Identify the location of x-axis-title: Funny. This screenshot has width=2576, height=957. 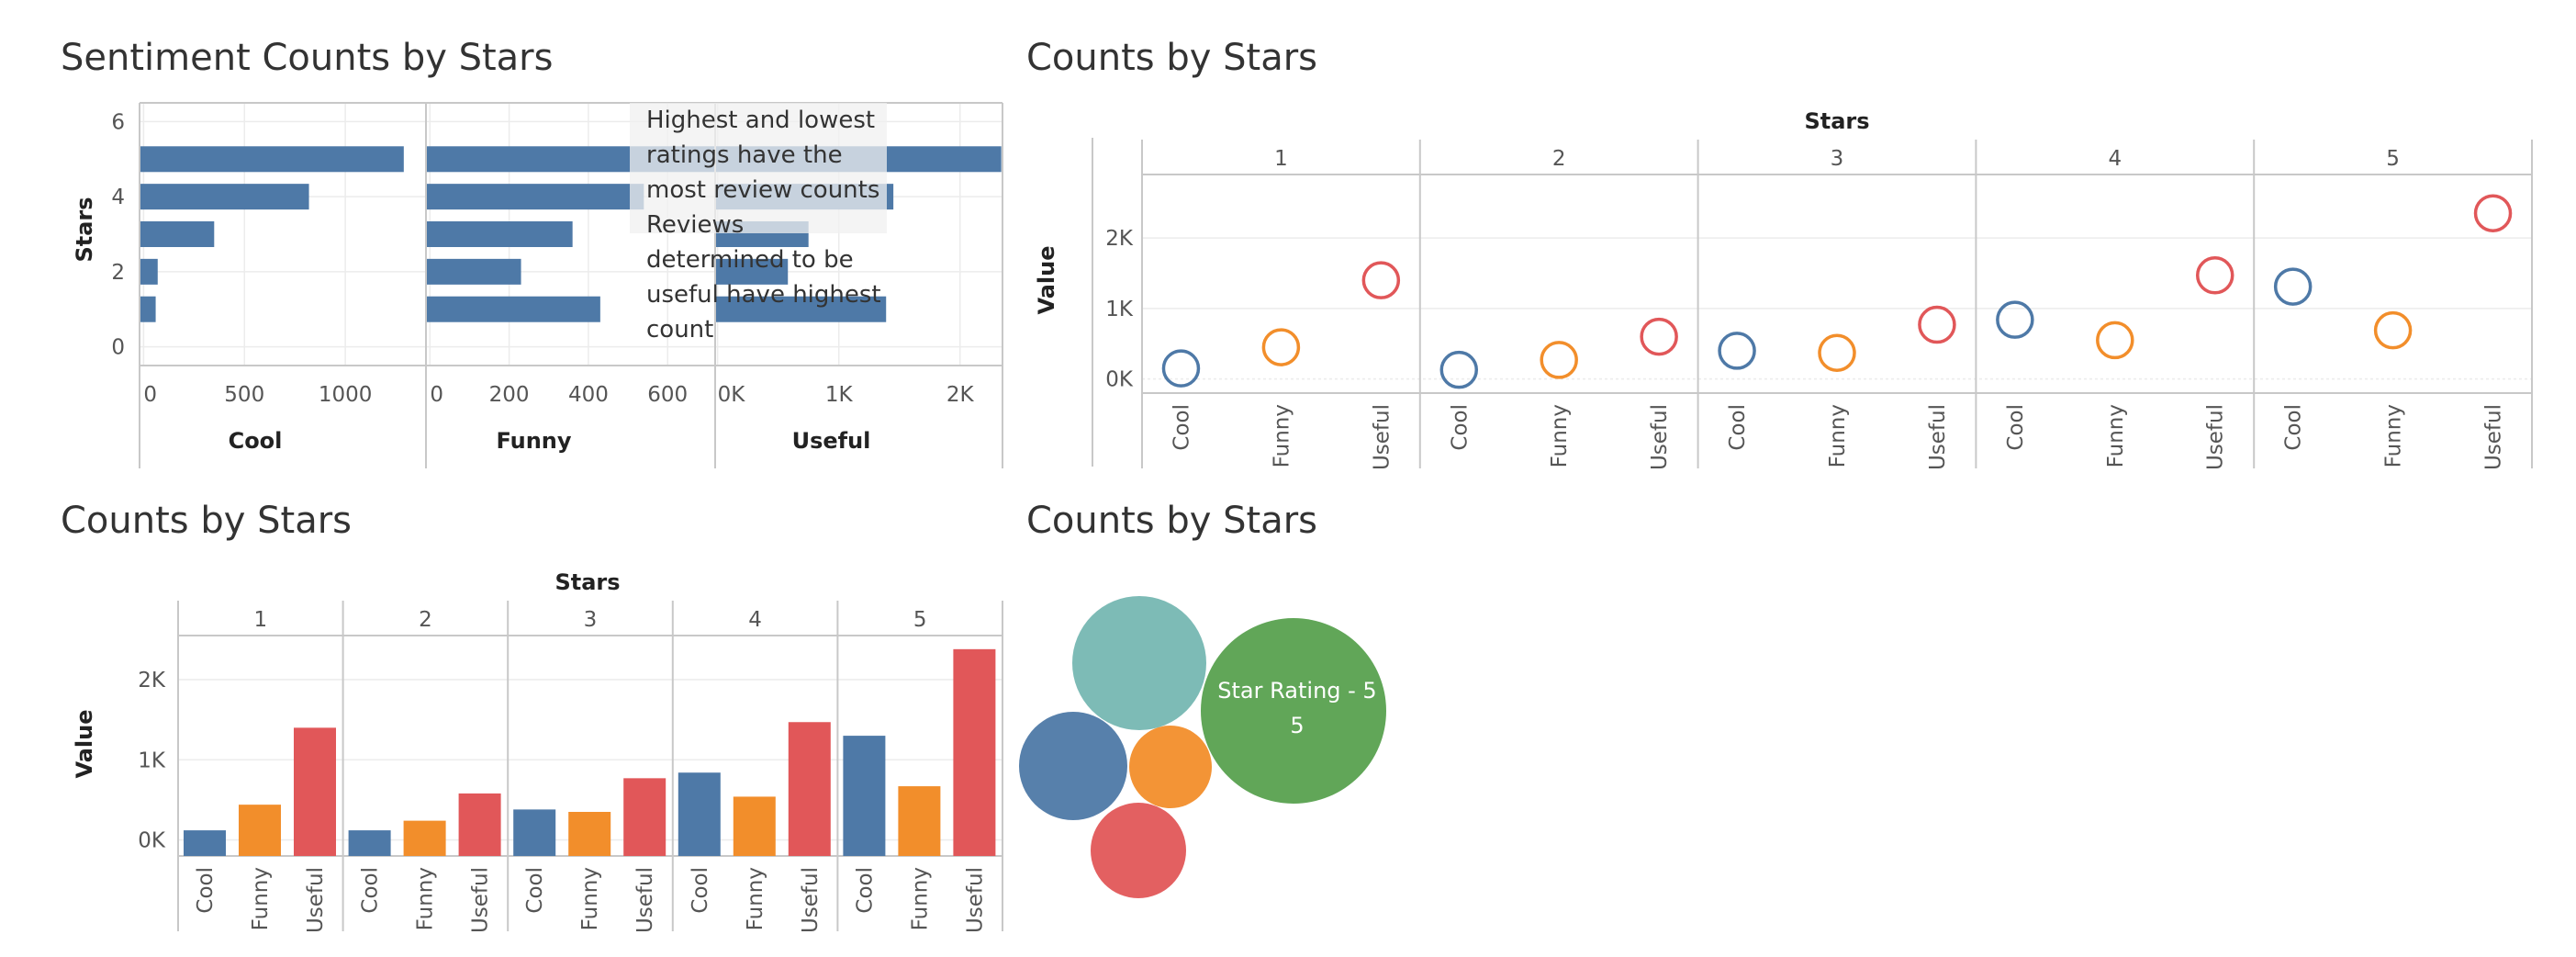
(533, 441).